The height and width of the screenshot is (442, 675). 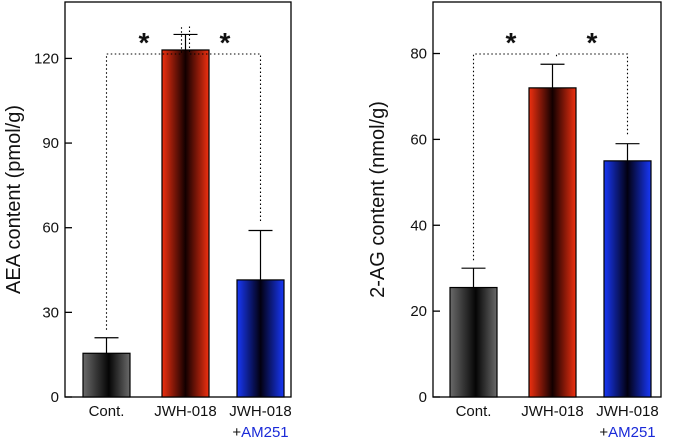 What do you see at coordinates (418, 54) in the screenshot?
I see `y-tick-label: 80` at bounding box center [418, 54].